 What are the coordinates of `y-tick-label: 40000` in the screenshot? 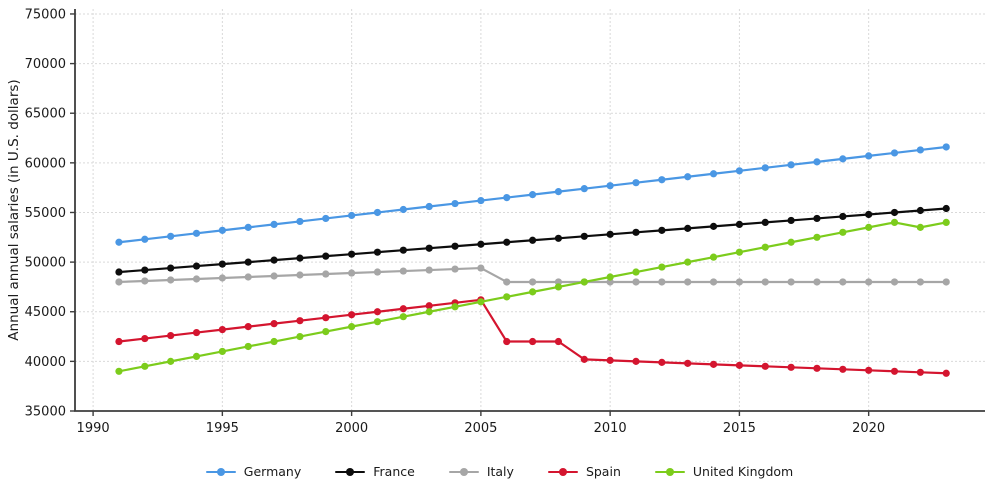 It's located at (45, 362).